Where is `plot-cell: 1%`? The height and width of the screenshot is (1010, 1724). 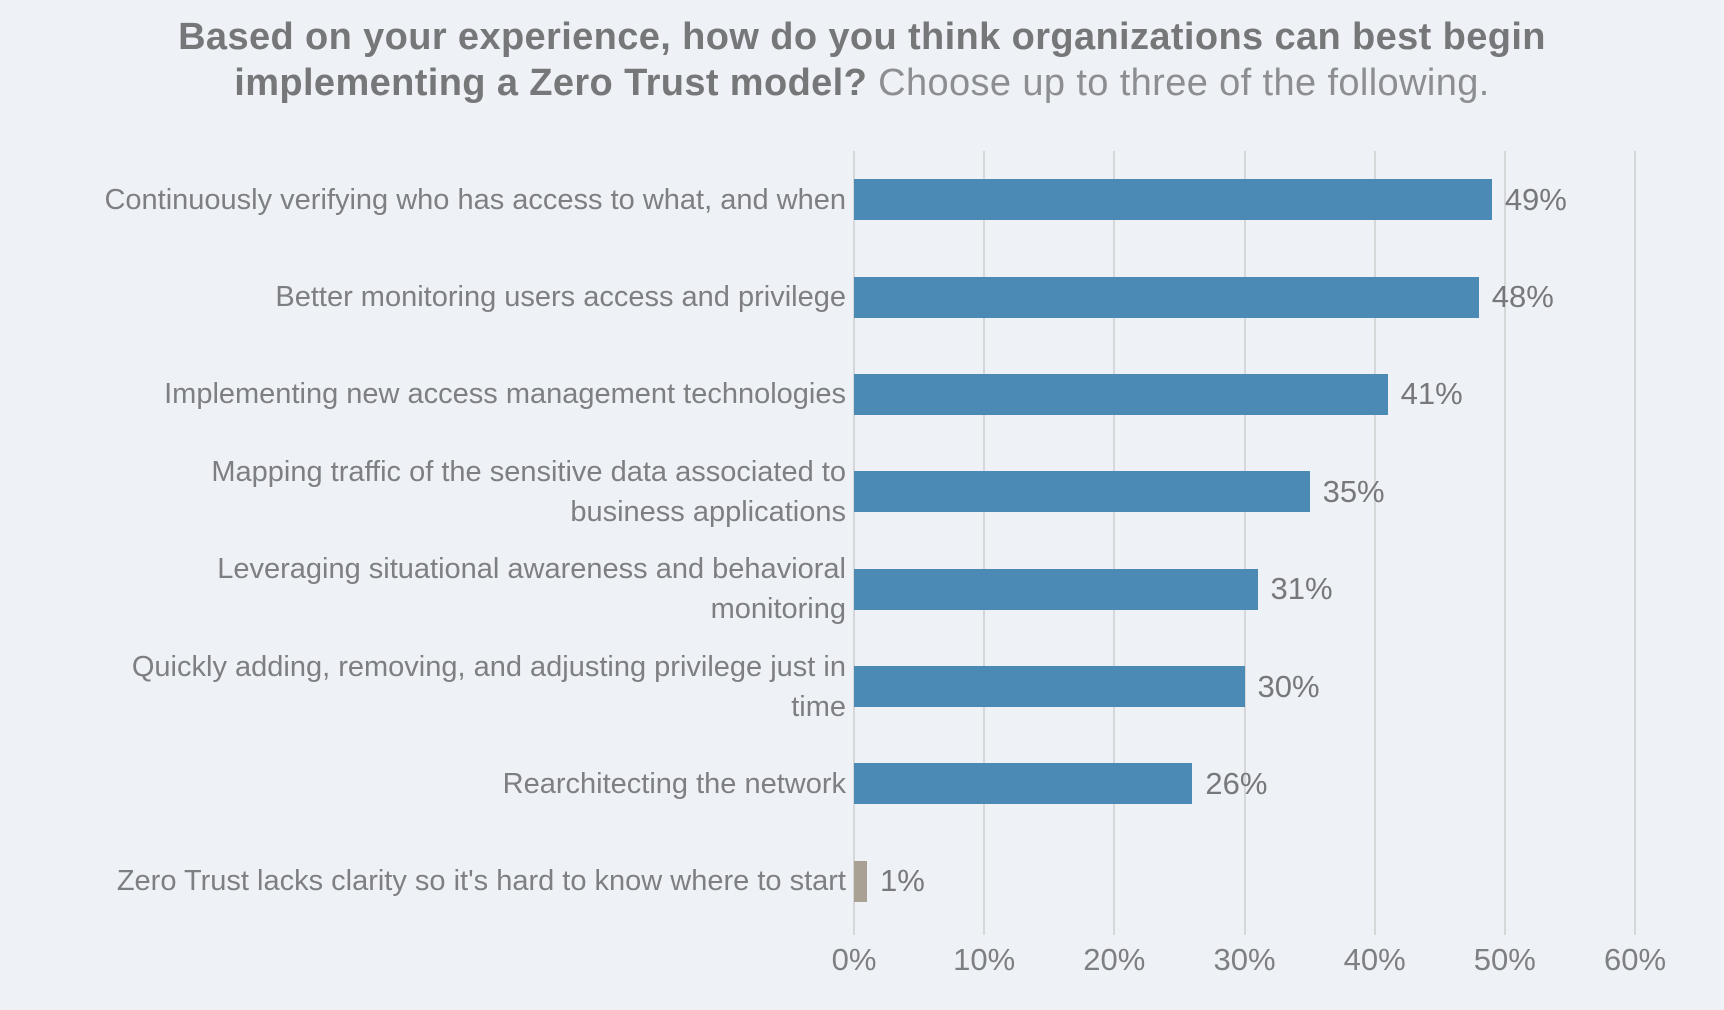 plot-cell: 1% is located at coordinates (1244, 881).